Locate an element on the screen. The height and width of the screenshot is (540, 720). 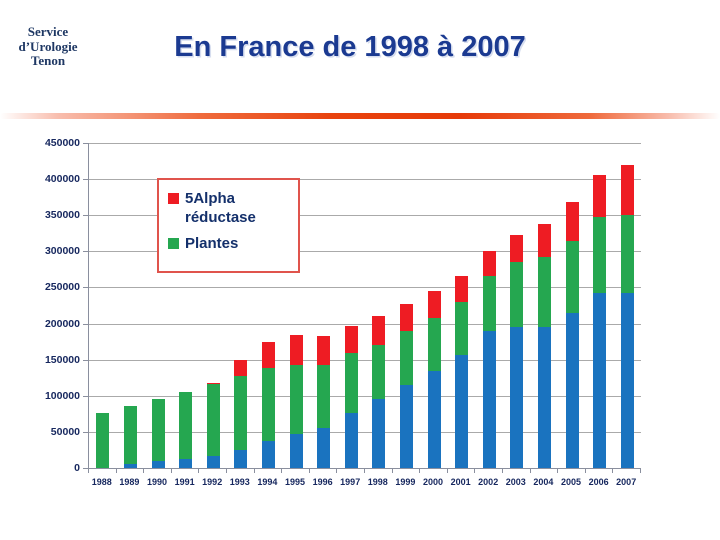
bar-2006 is located at coordinates (600, 321).